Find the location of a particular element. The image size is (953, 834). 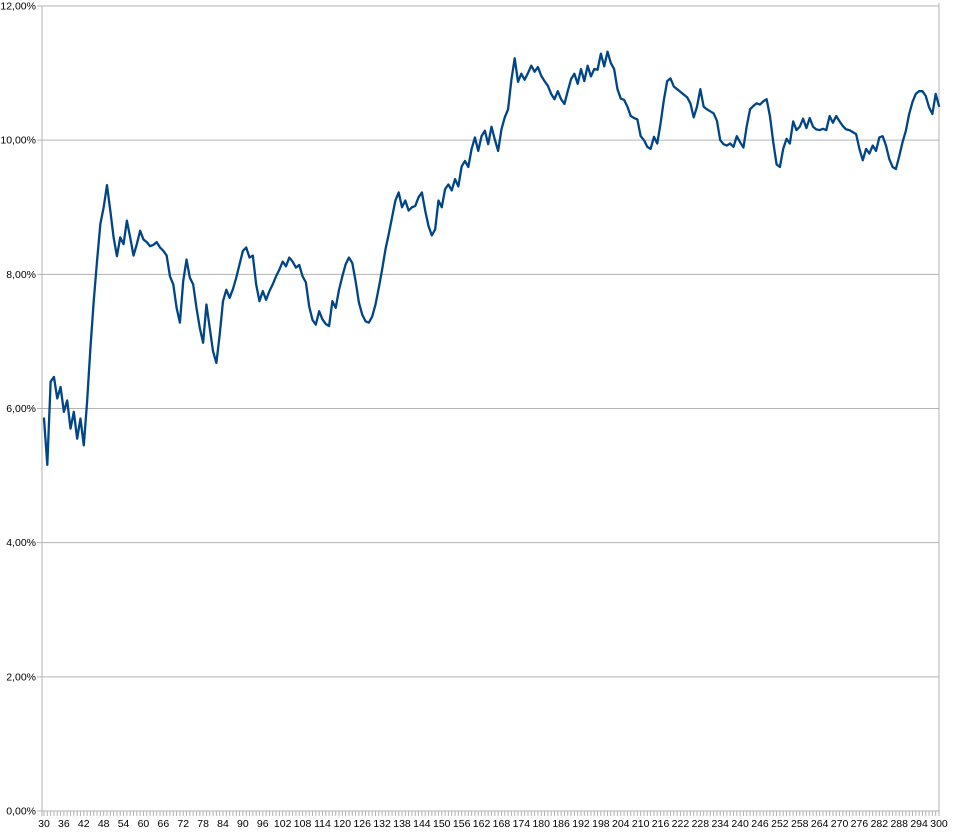

x-axis-label: 96 is located at coordinates (263, 824).